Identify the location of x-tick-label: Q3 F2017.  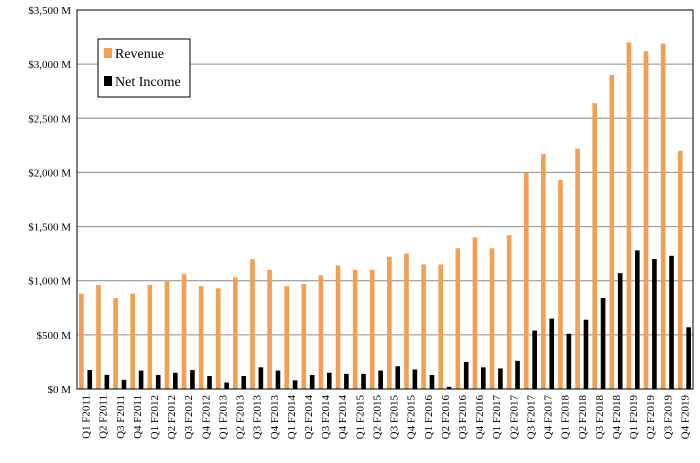
(531, 417).